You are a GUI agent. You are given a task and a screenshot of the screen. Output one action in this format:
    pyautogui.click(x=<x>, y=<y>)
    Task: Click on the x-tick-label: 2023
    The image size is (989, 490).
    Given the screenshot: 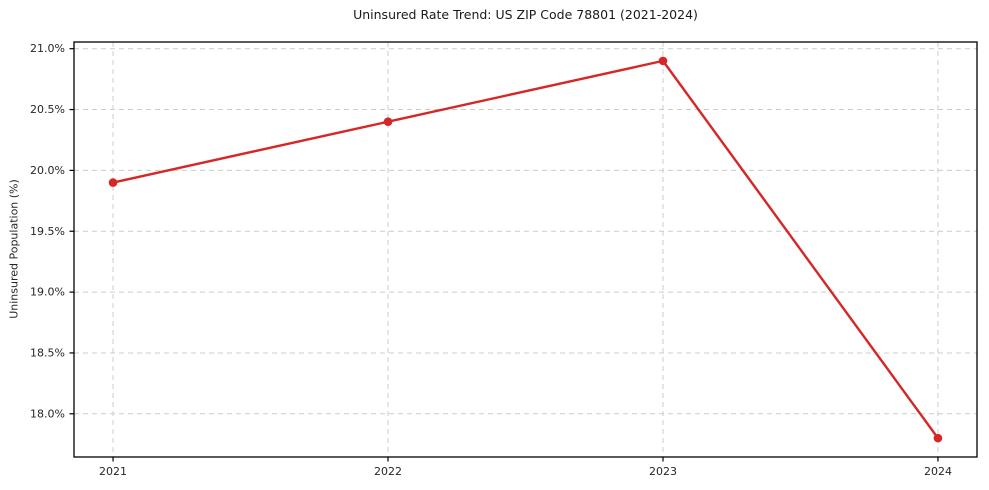 What is the action you would take?
    pyautogui.click(x=663, y=471)
    